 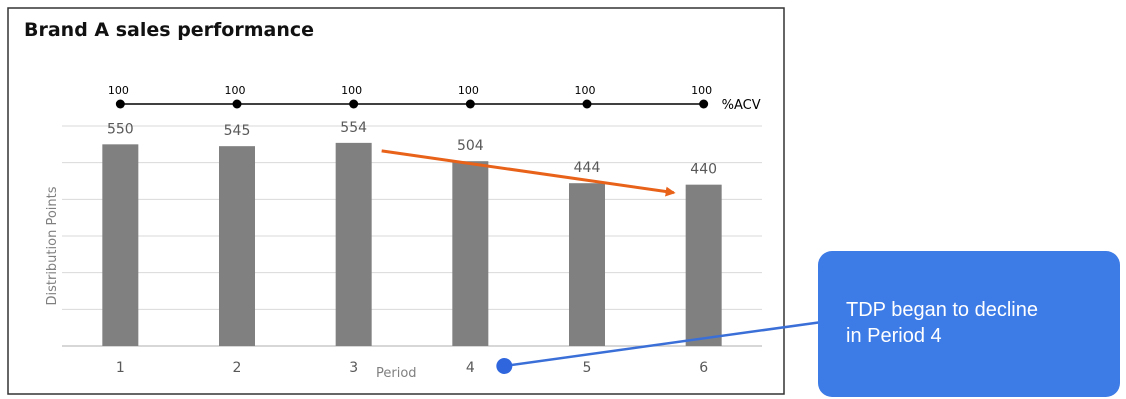 I want to click on x-tick-2: 2, so click(x=237, y=368).